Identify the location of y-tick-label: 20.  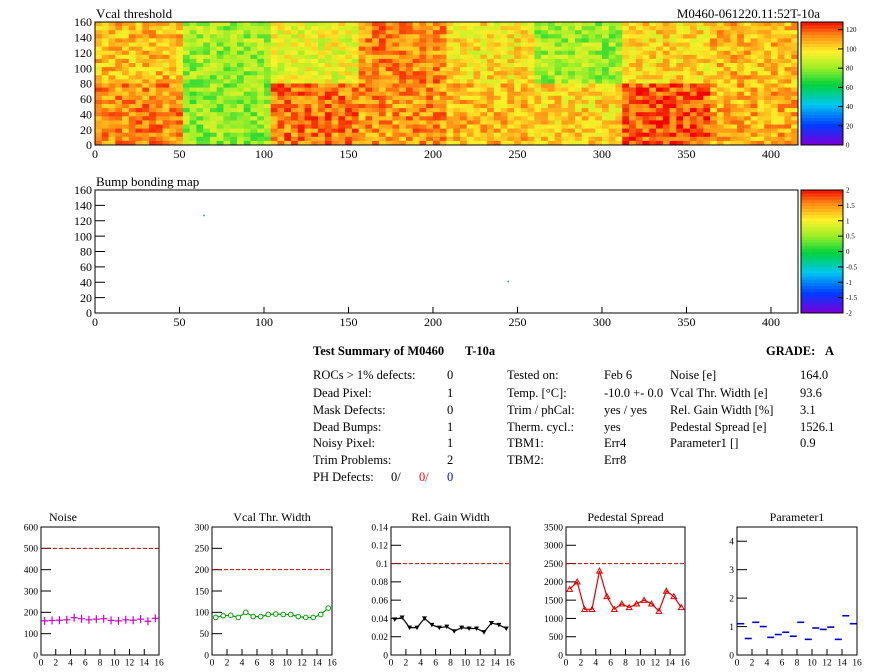
(86, 298).